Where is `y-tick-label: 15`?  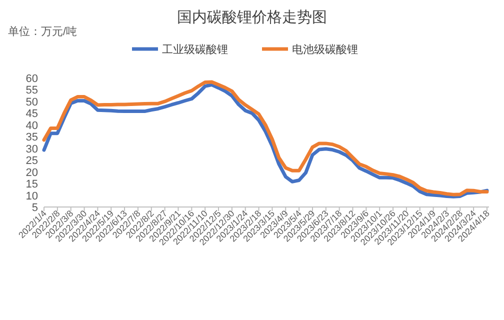
y-tick-label: 15 is located at coordinates (32, 184).